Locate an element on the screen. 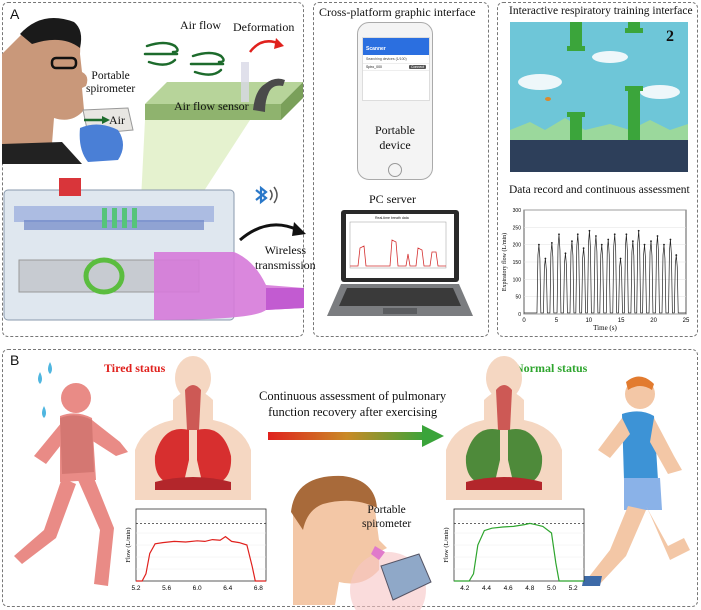 The width and height of the screenshot is (701, 610). deformation-label: Deformation is located at coordinates (264, 27).